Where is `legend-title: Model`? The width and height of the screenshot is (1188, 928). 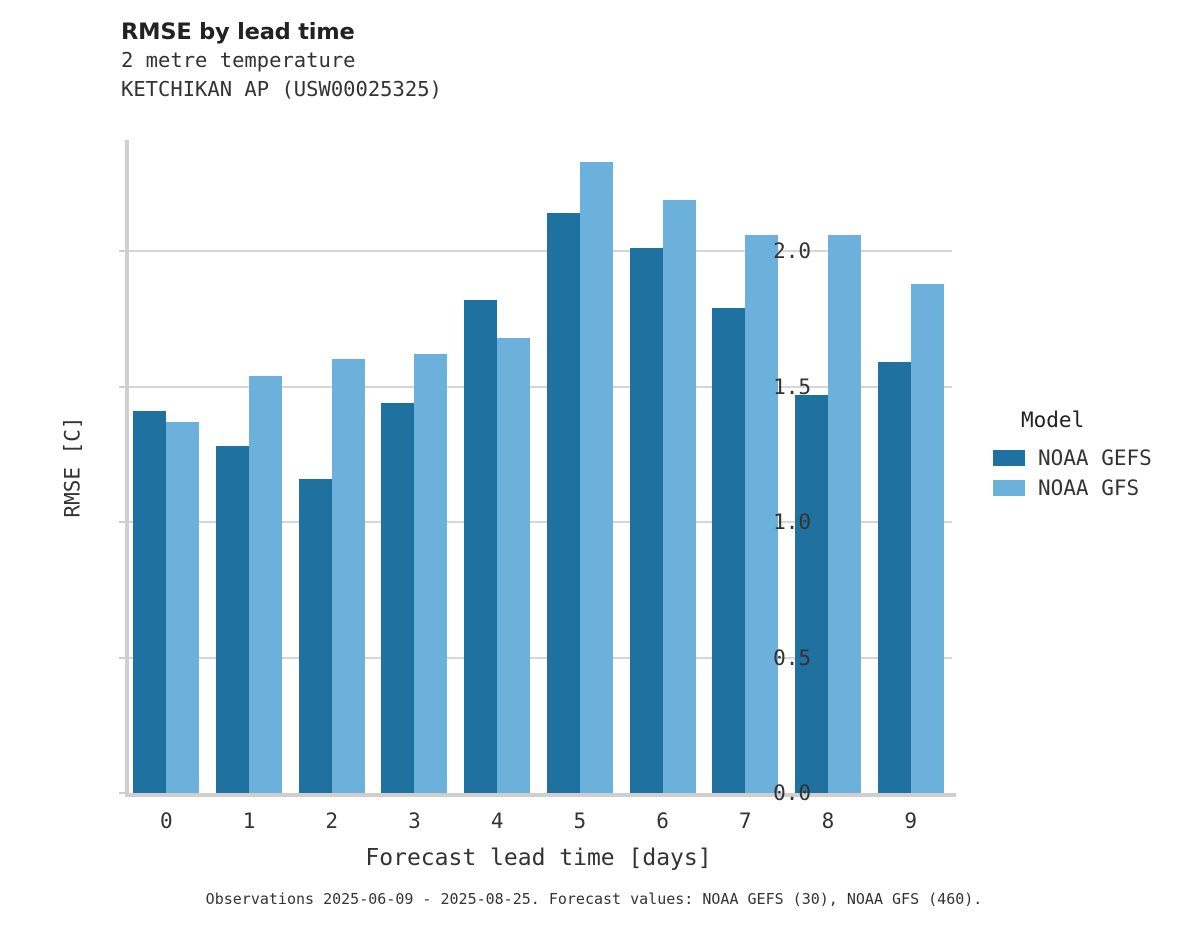 legend-title: Model is located at coordinates (1053, 420).